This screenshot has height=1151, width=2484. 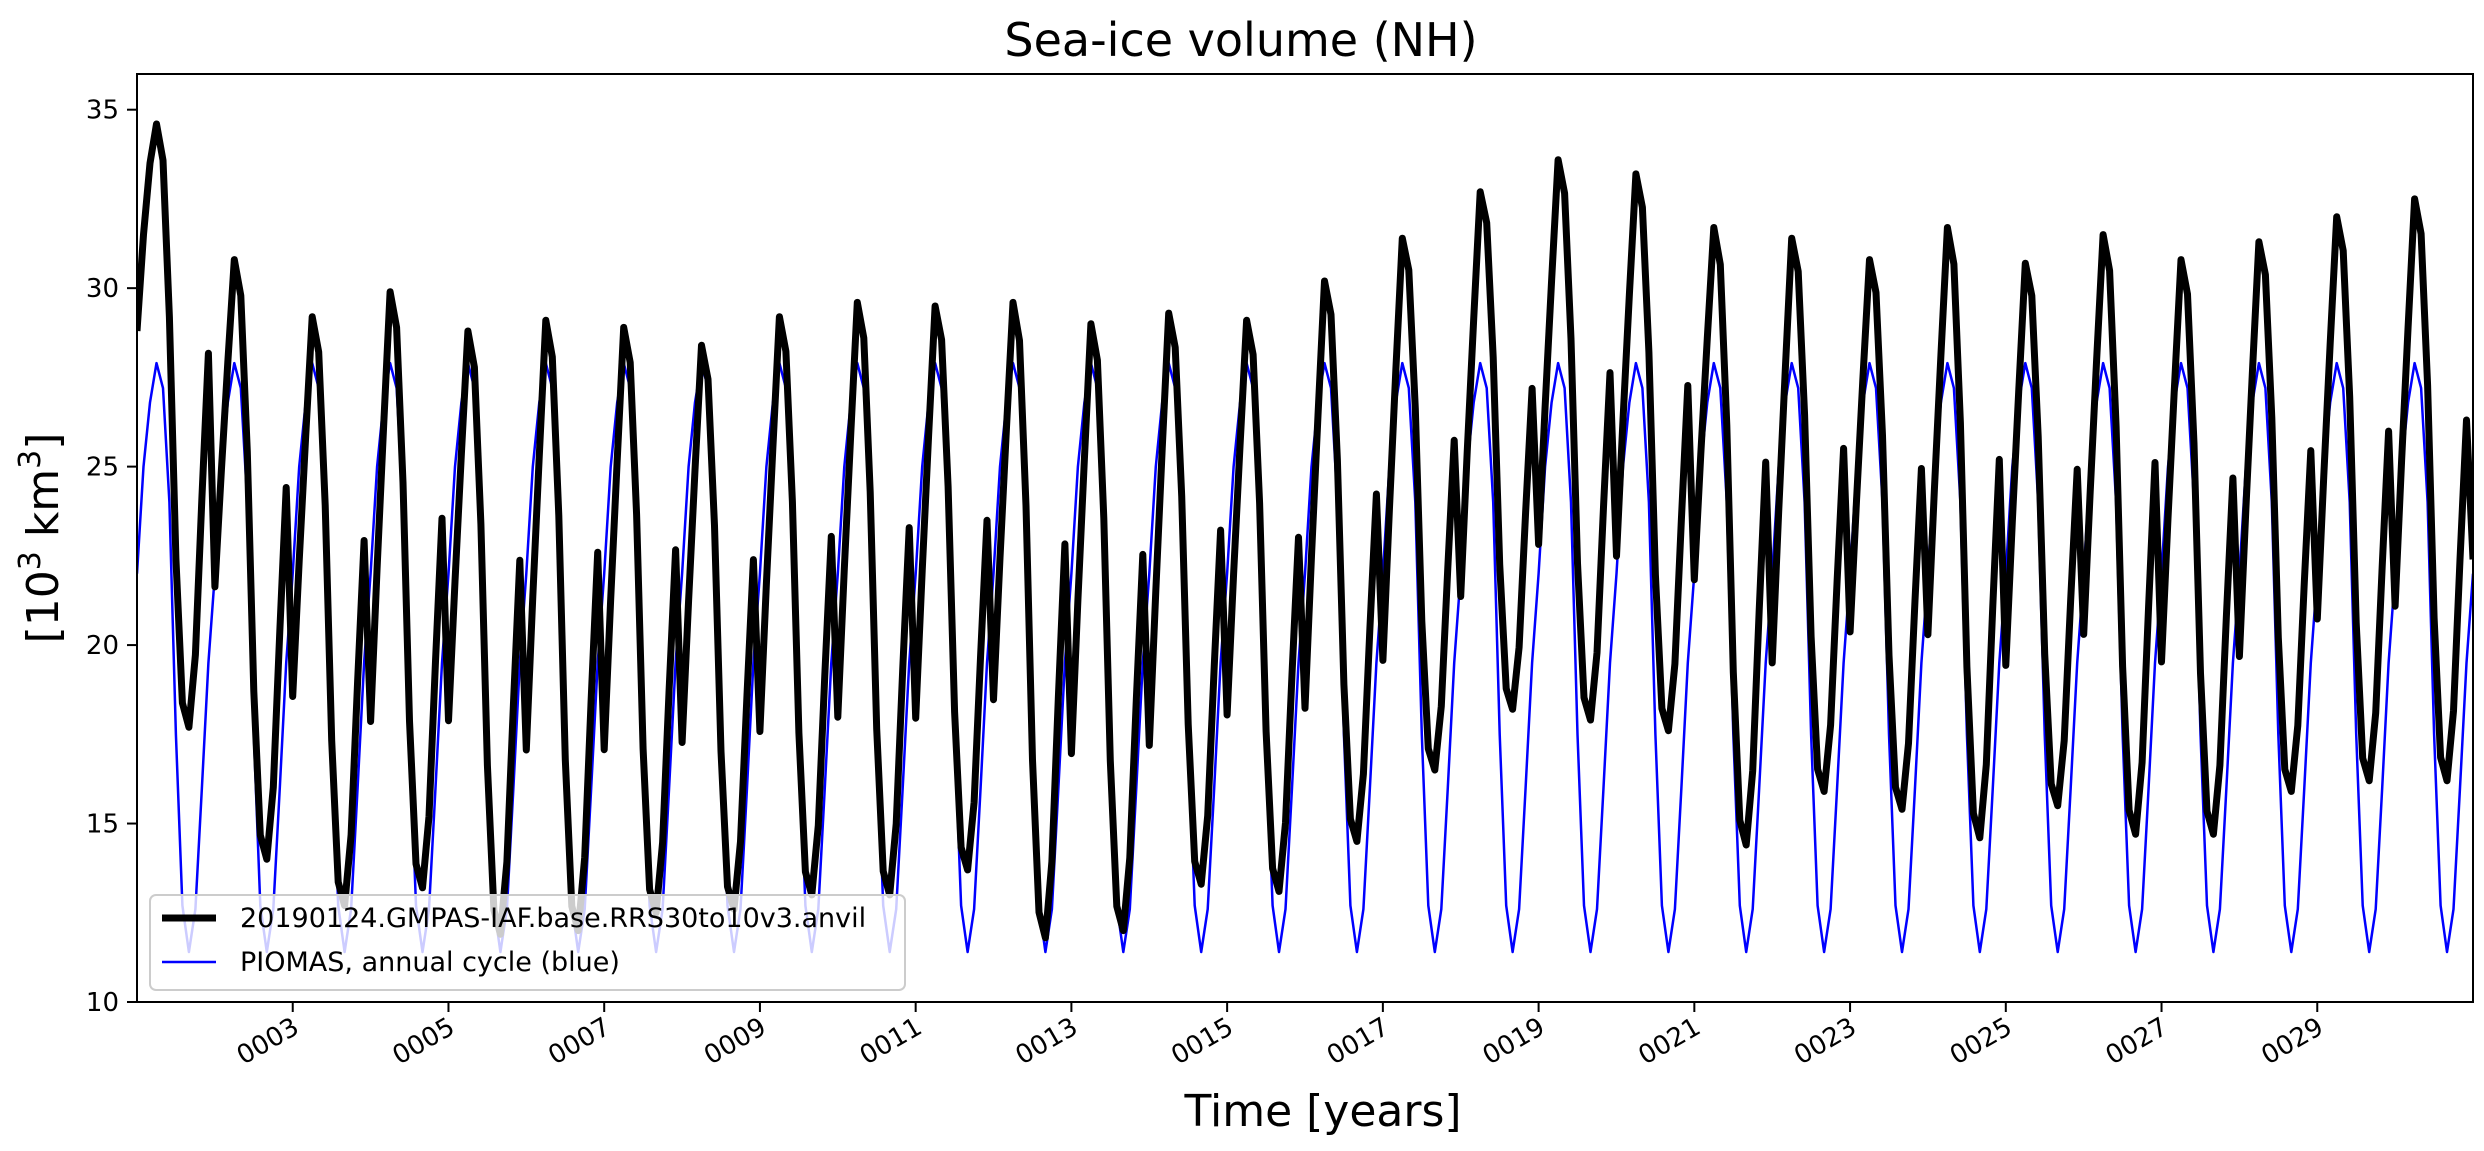 I want to click on y-tick-label: 35, so click(x=102, y=111).